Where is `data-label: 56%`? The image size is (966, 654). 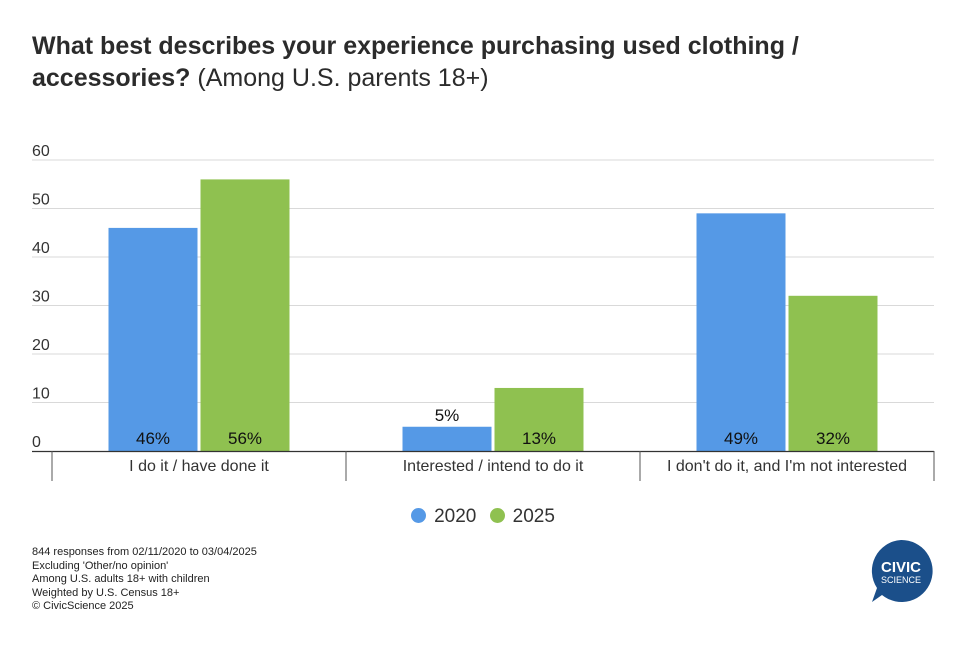 data-label: 56% is located at coordinates (245, 438).